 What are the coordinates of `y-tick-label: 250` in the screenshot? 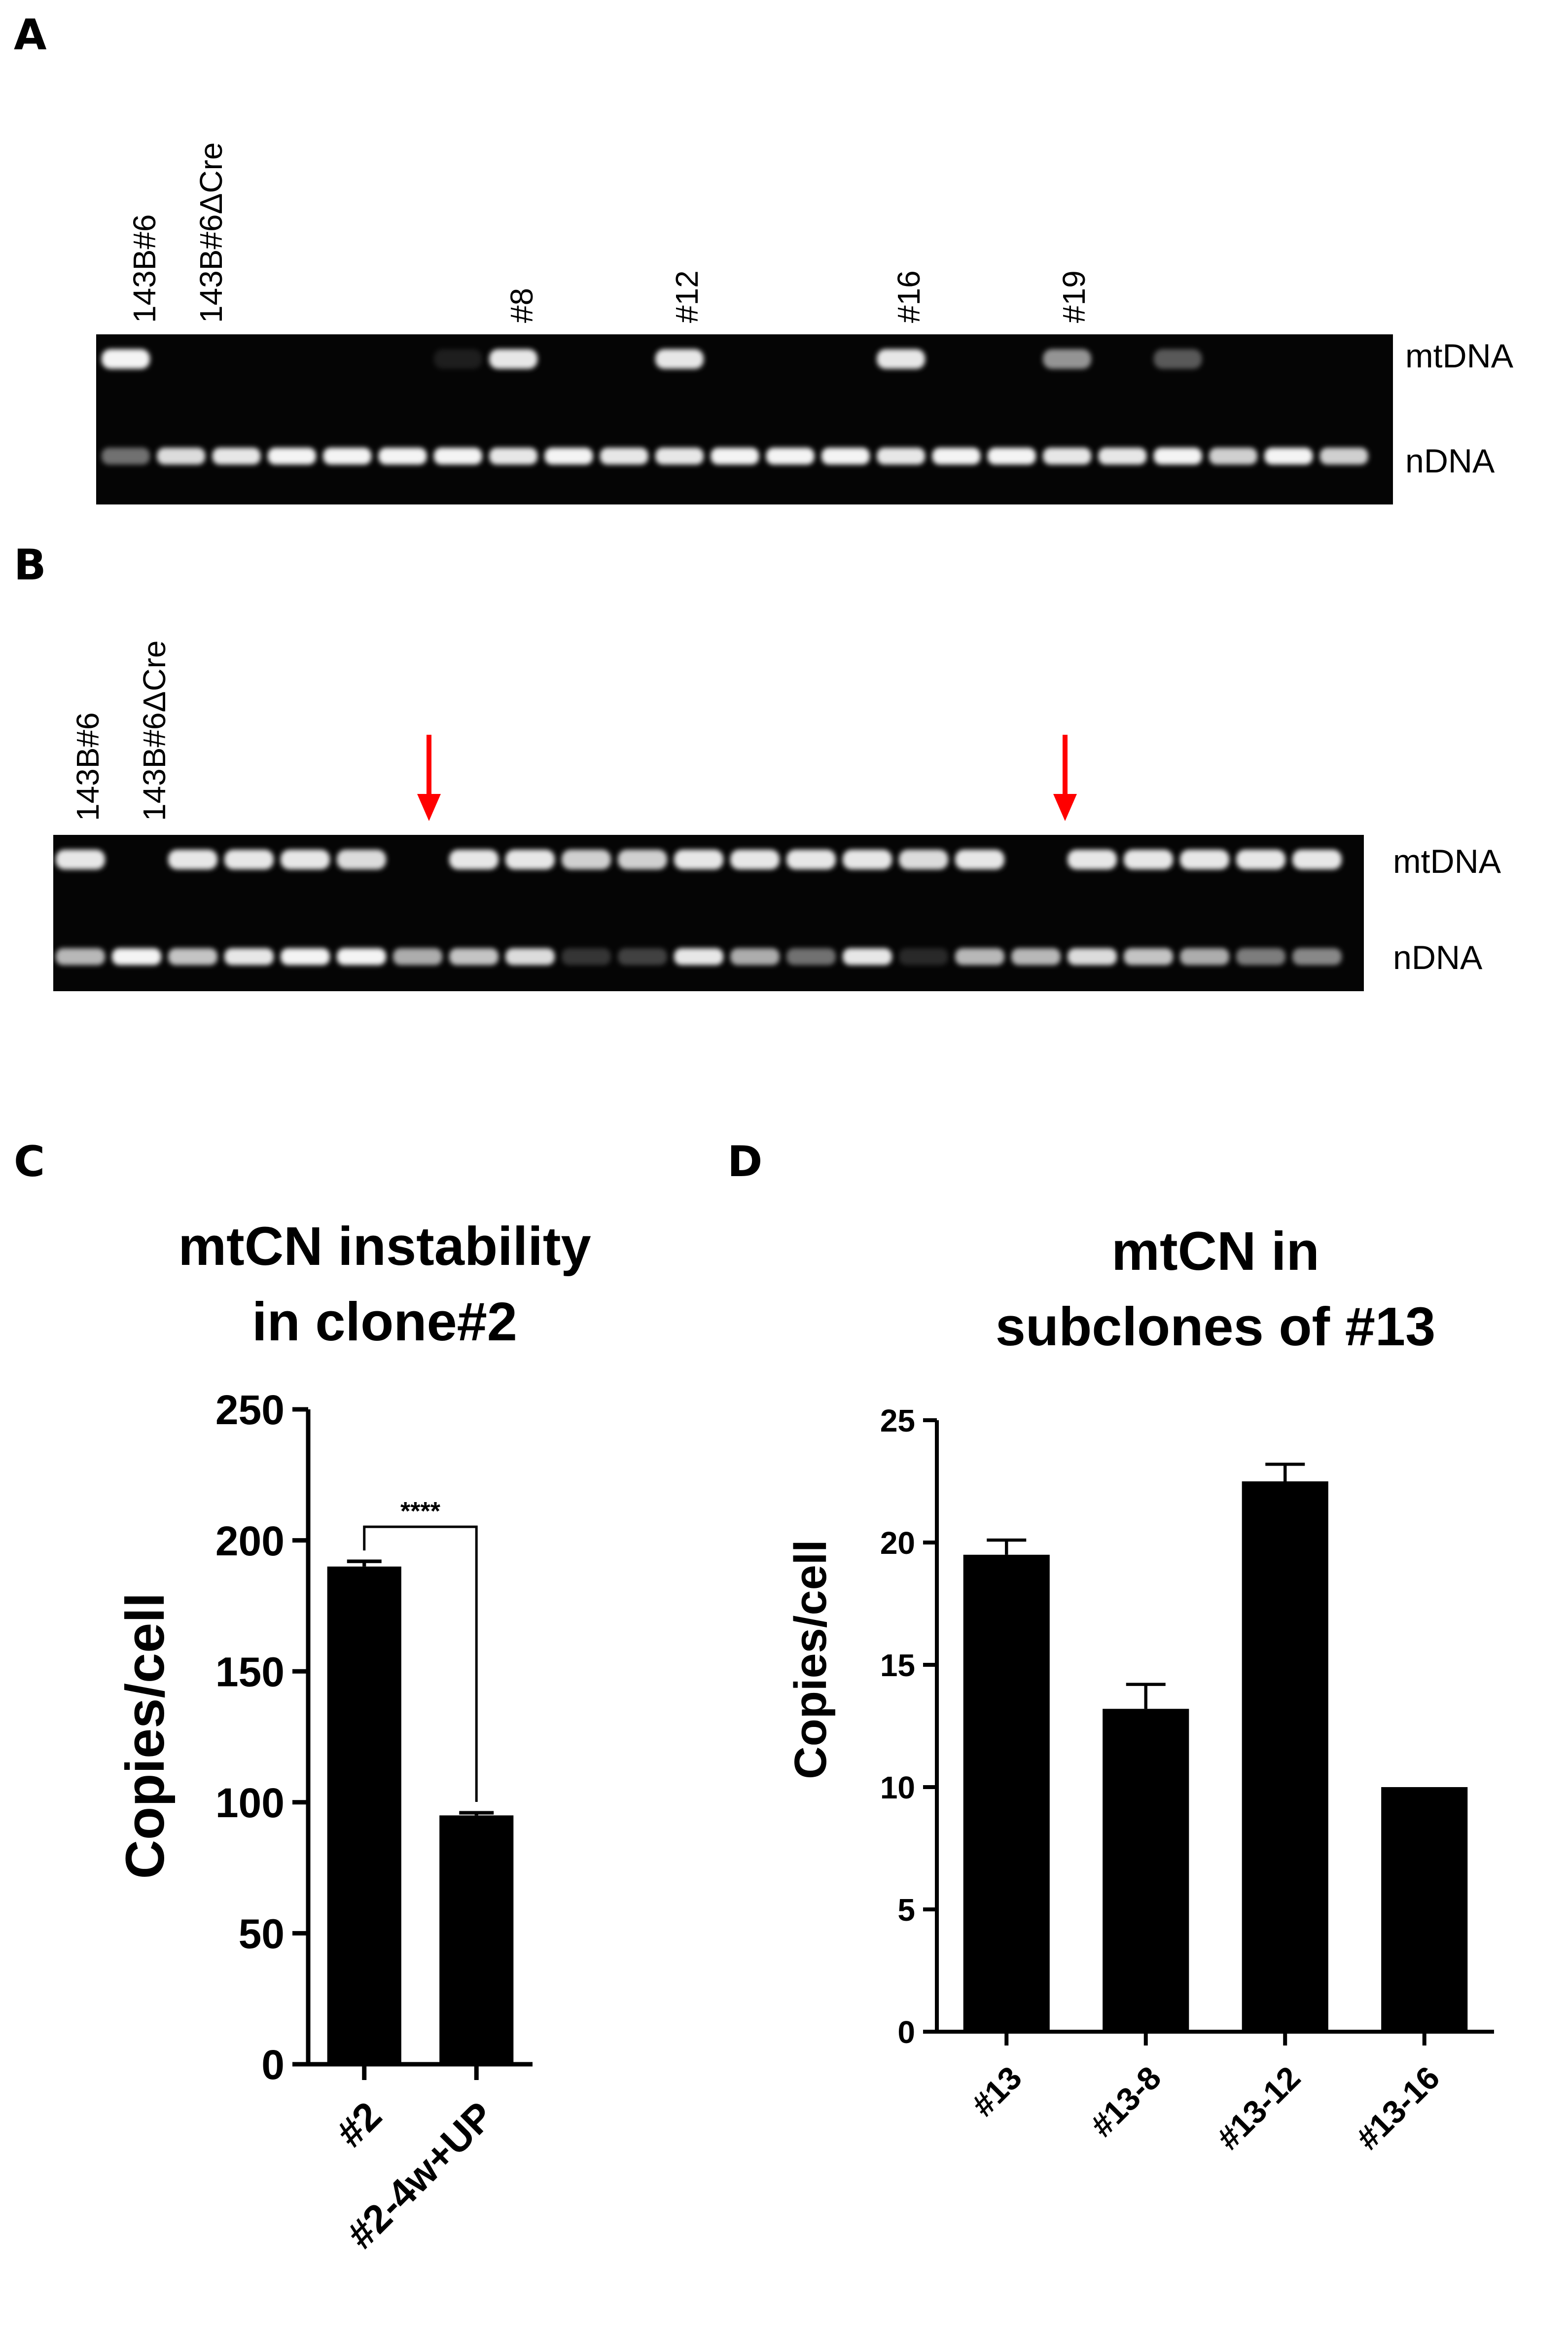 It's located at (250, 1410).